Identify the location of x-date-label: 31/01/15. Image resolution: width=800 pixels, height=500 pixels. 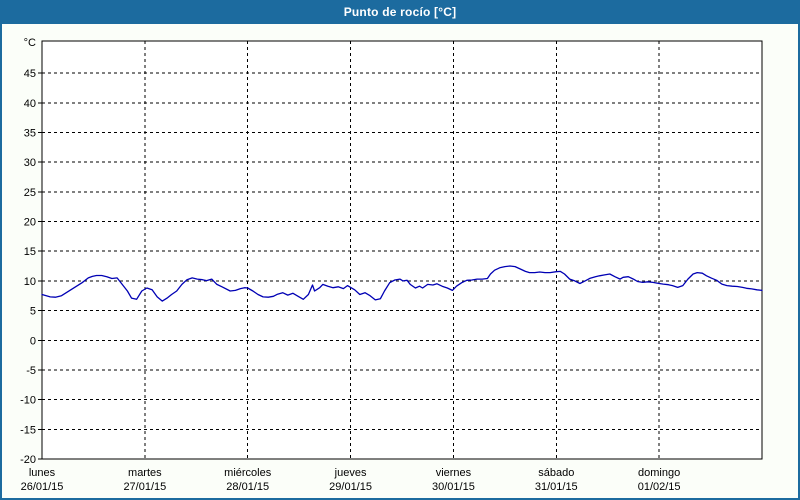
(556, 487).